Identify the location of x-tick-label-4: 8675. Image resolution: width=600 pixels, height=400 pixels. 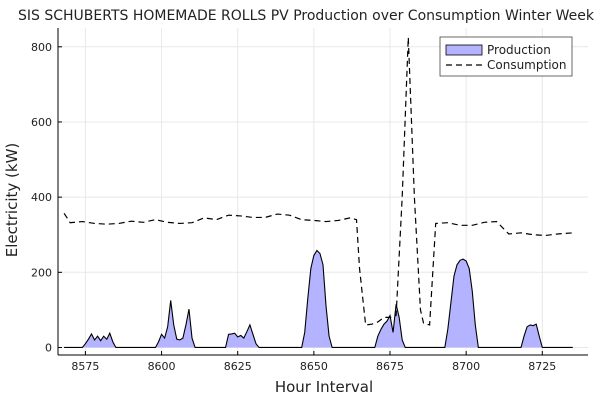
(390, 366).